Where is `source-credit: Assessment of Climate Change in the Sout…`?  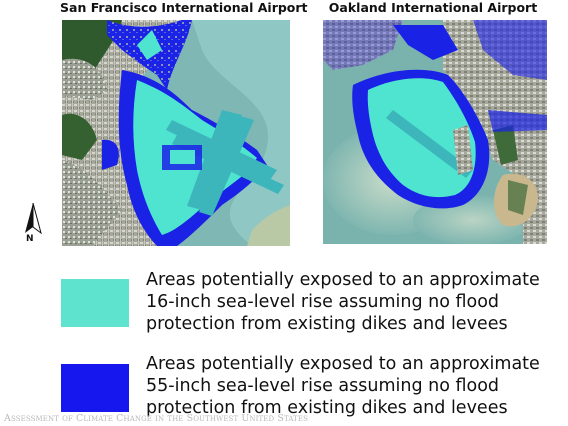 source-credit: Assessment of Climate Change in the Sout… is located at coordinates (156, 418).